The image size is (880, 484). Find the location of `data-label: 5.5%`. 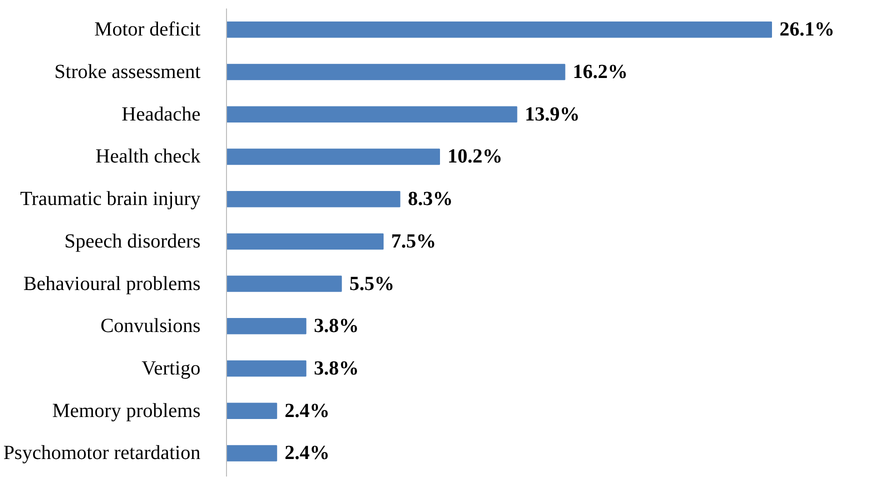

data-label: 5.5% is located at coordinates (371, 283).